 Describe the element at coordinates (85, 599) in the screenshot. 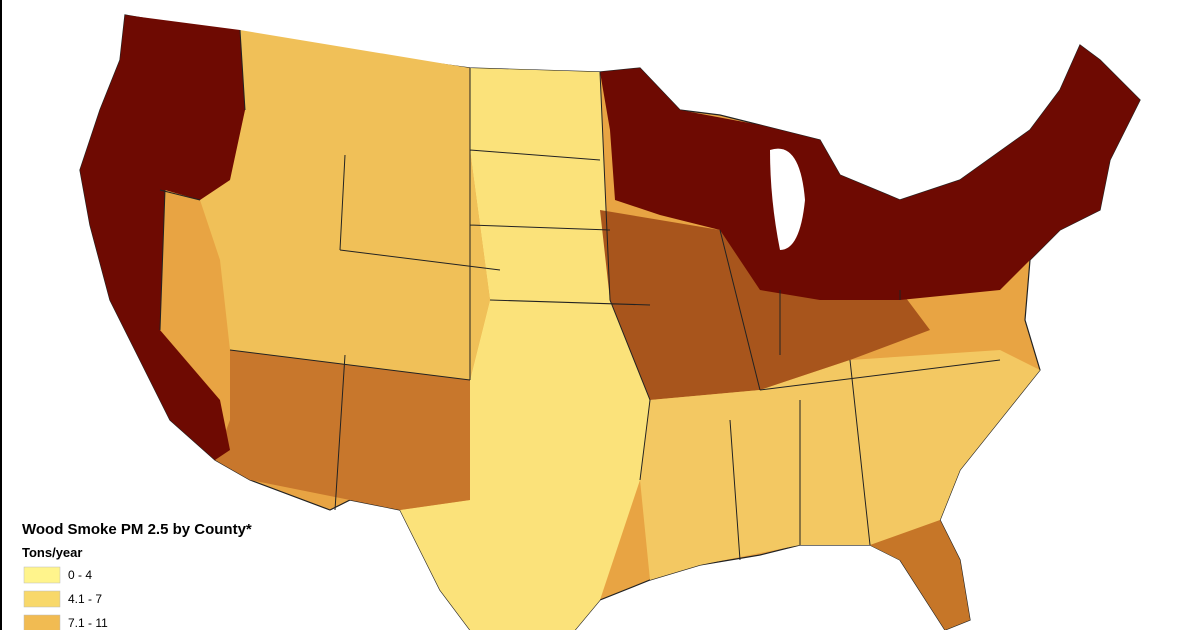

I see `legend-label: 4.1 - 7` at that location.